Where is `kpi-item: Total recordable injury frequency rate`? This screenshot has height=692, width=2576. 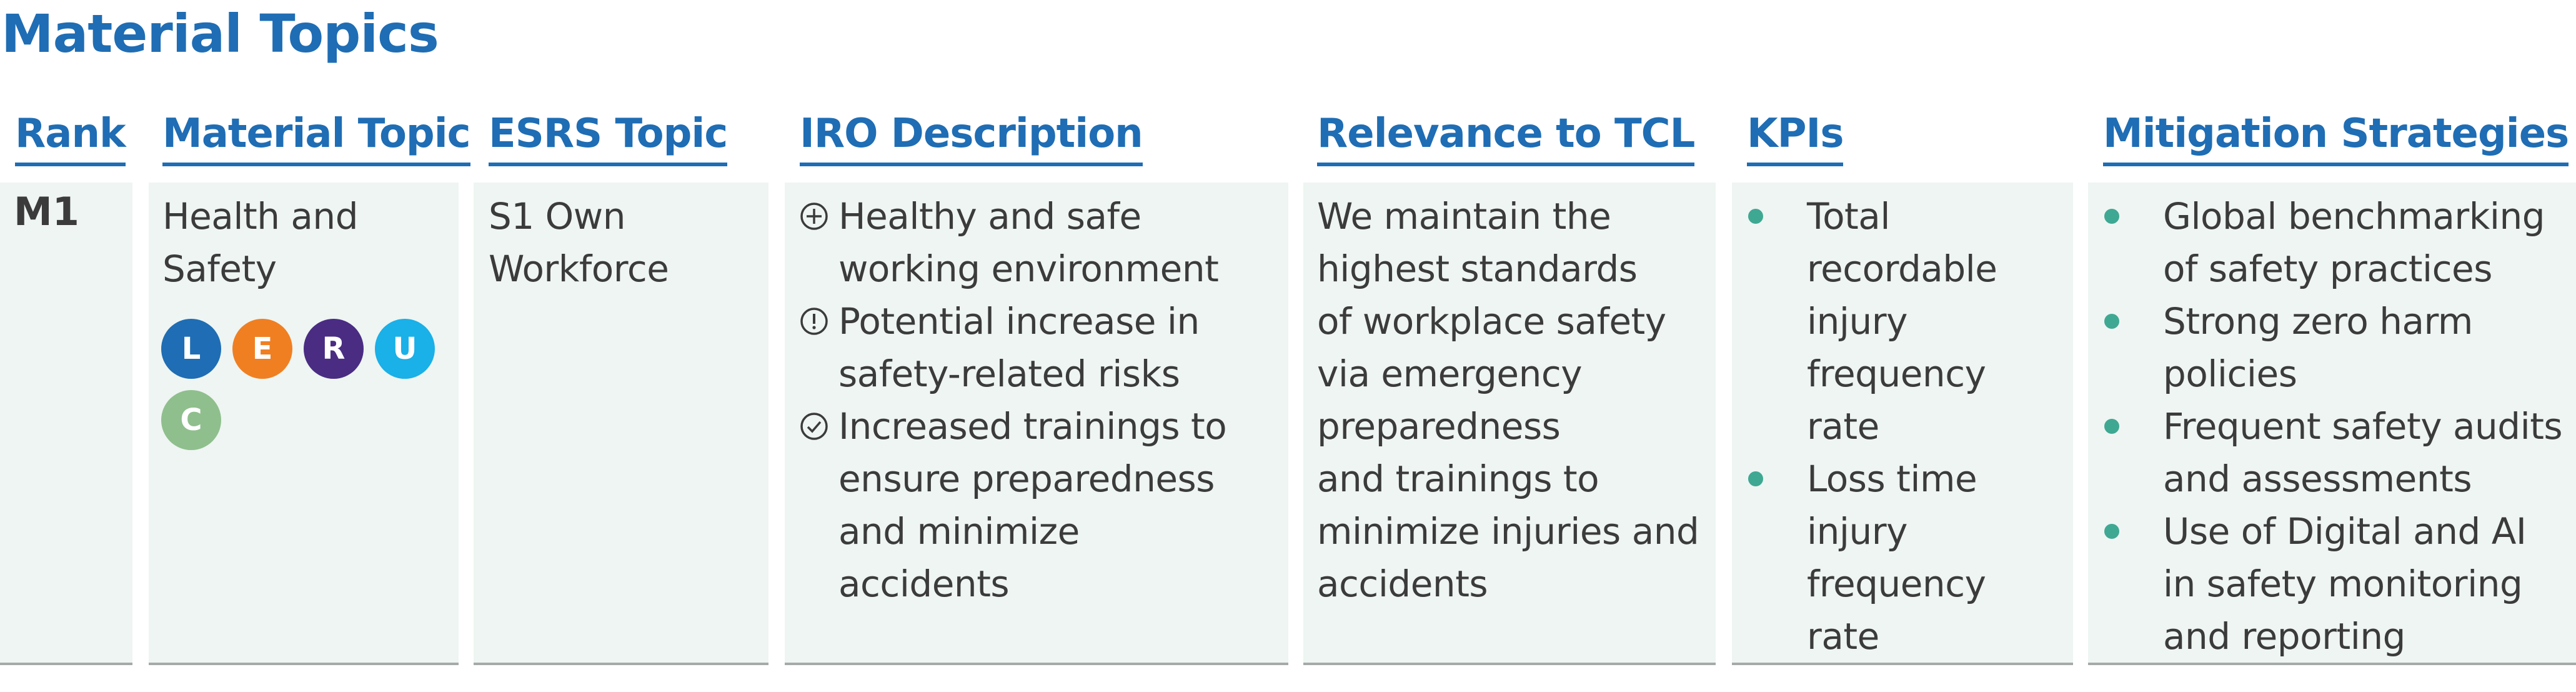
kpi-item: Total recordable injury frequency rate is located at coordinates (1873, 321).